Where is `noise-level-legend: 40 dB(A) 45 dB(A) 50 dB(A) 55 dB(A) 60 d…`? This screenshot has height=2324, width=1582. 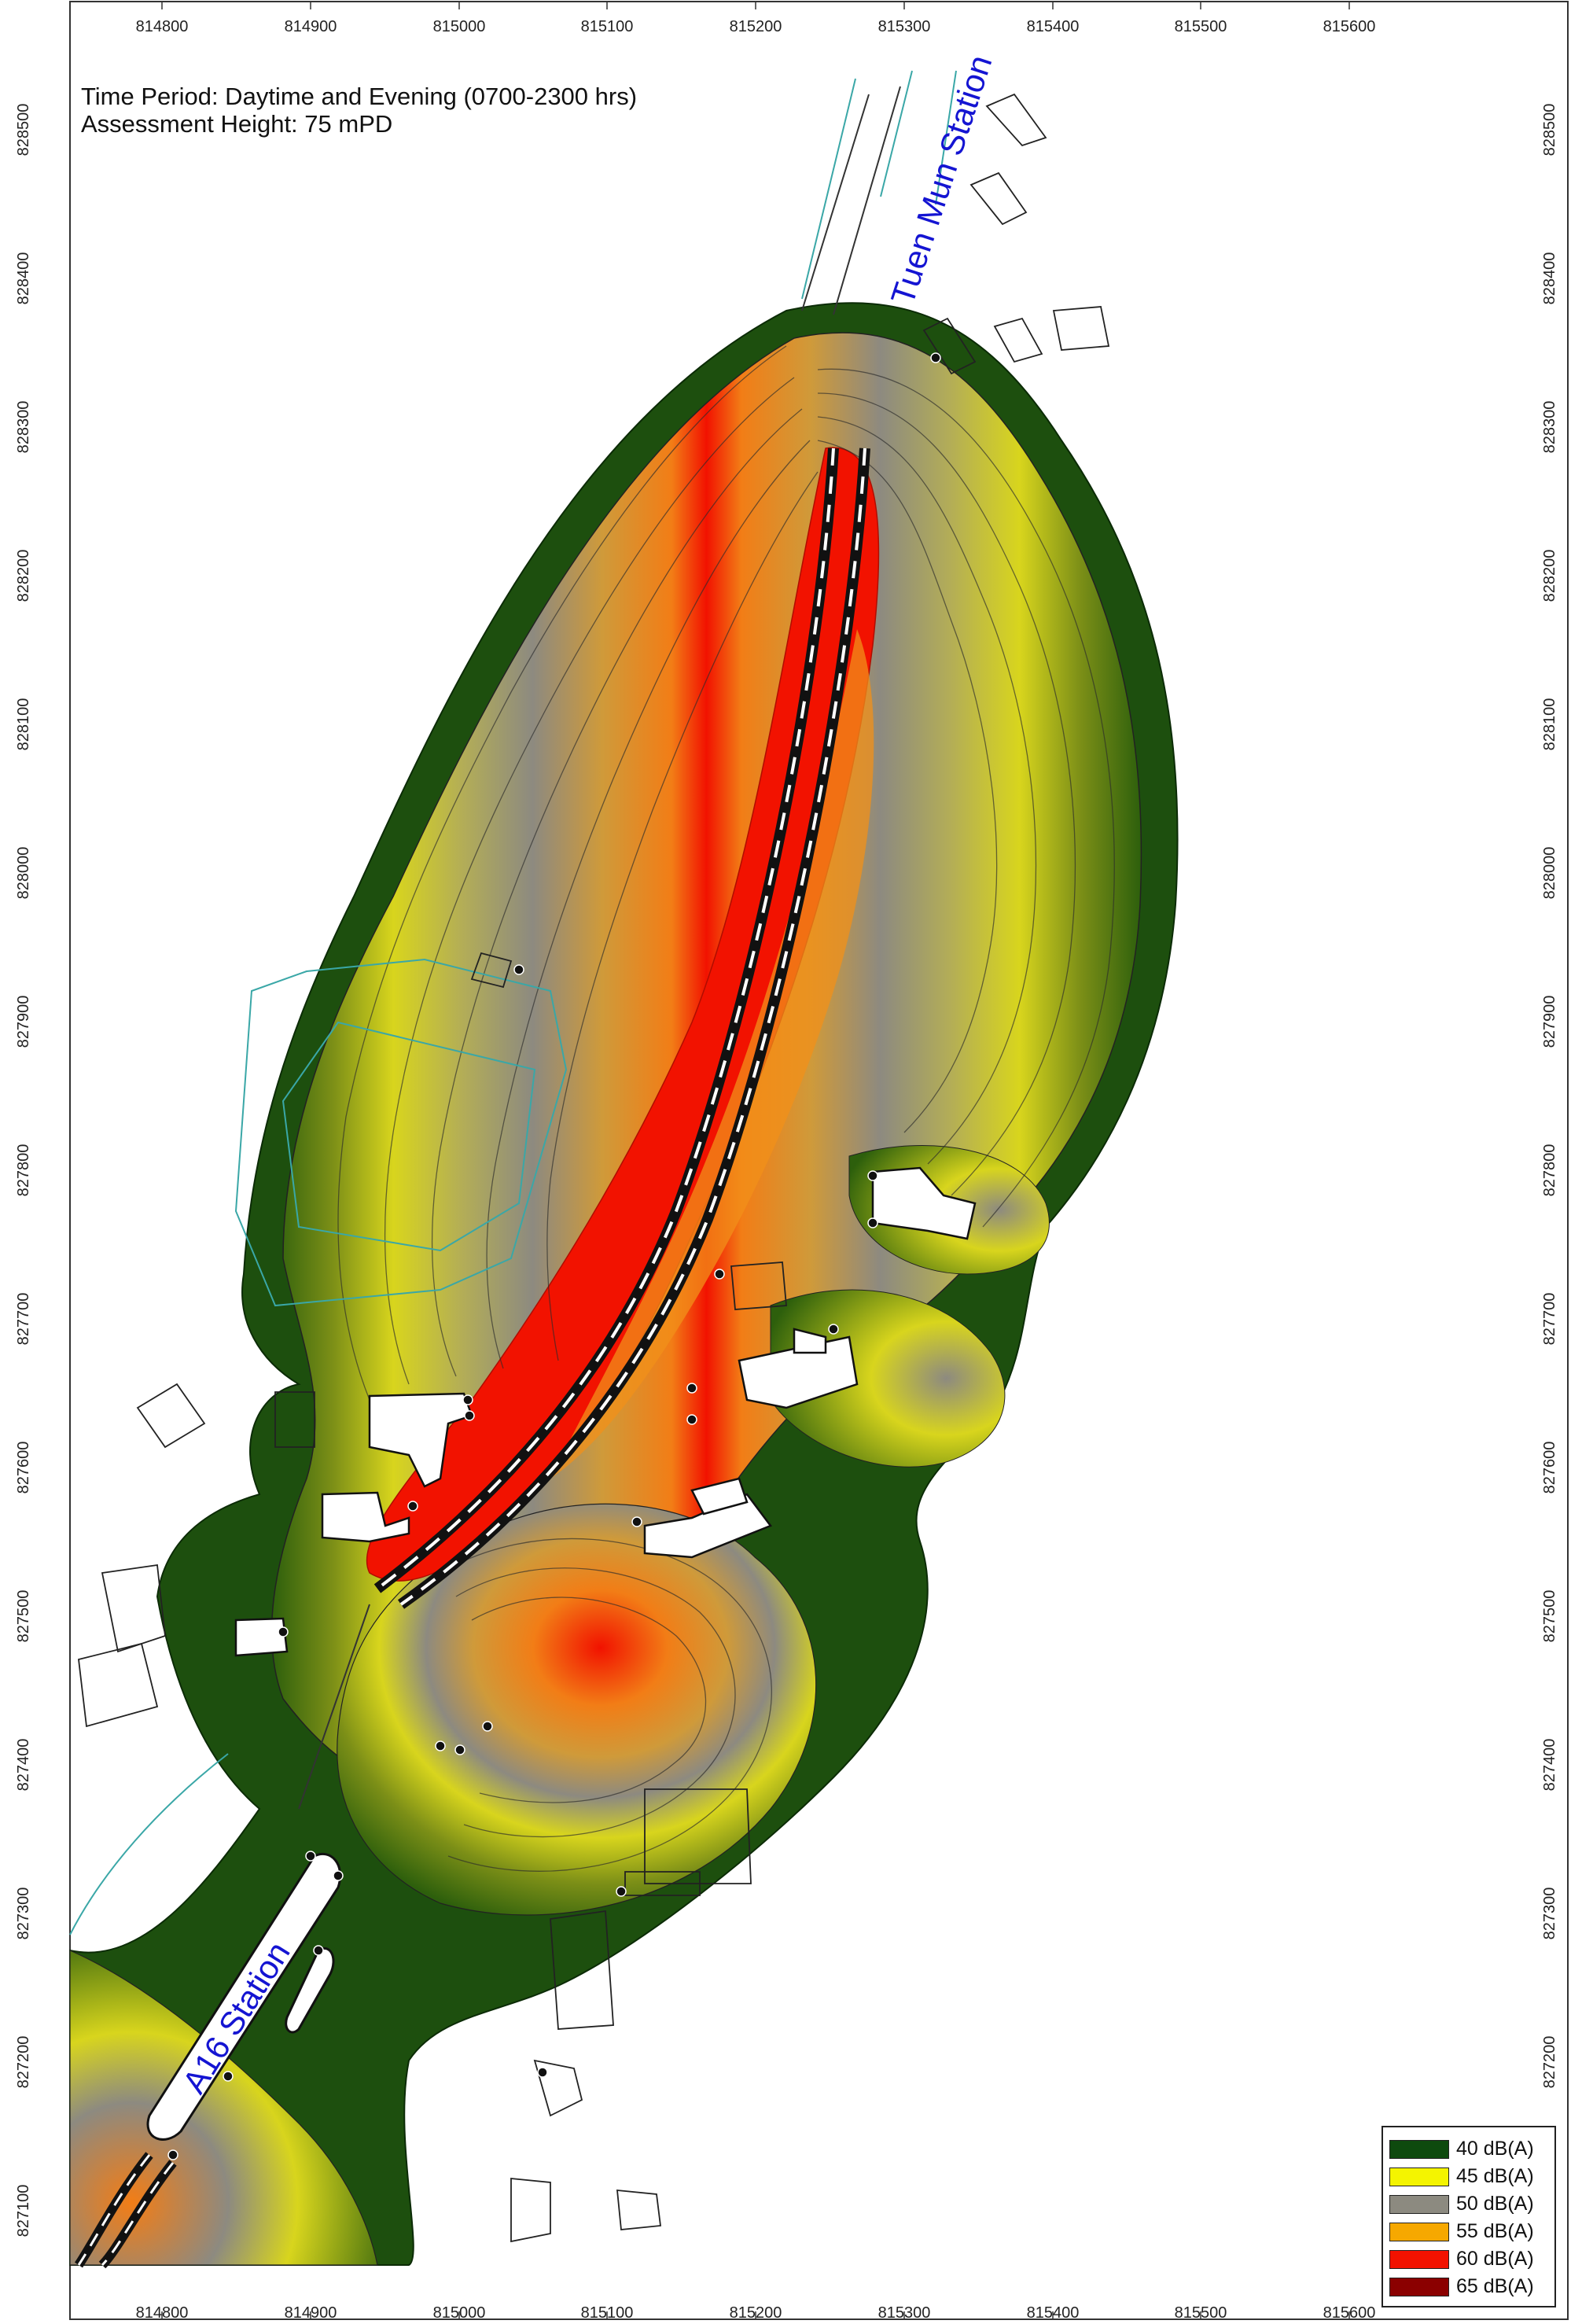 noise-level-legend: 40 dB(A) 45 dB(A) 50 dB(A) 55 dB(A) 60 d… is located at coordinates (1469, 2216).